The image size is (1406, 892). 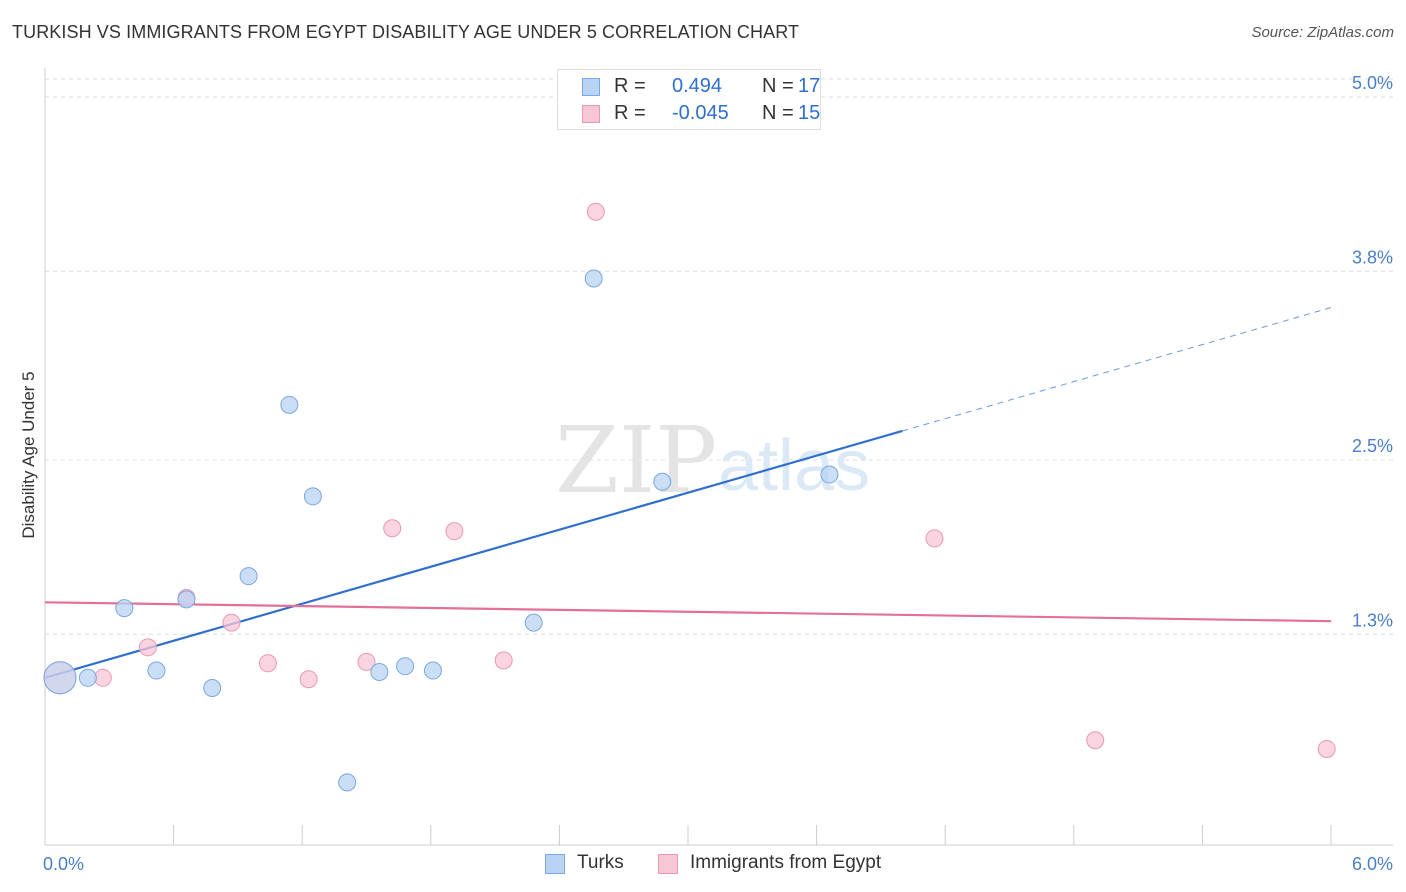 What do you see at coordinates (688, 612) in the screenshot?
I see `egypt-trend-line` at bounding box center [688, 612].